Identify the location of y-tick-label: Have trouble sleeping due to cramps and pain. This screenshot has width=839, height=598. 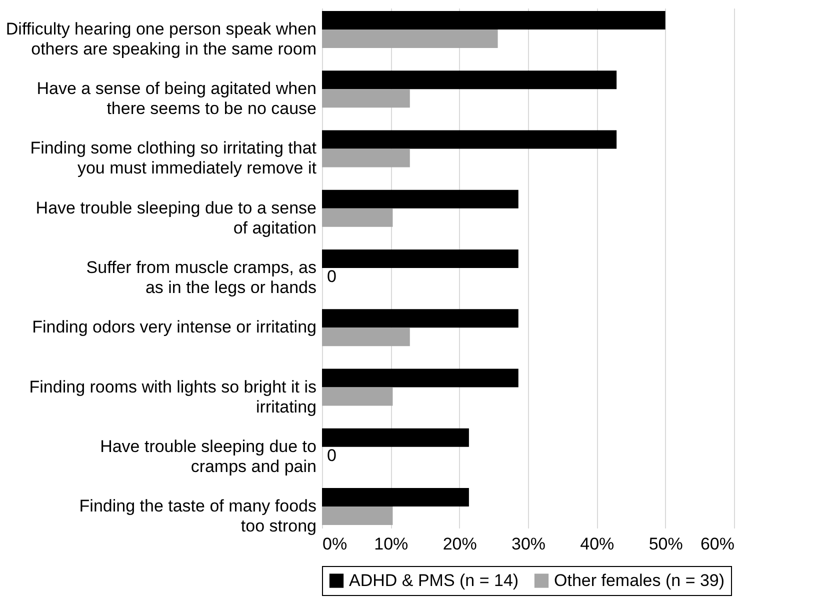
(208, 456).